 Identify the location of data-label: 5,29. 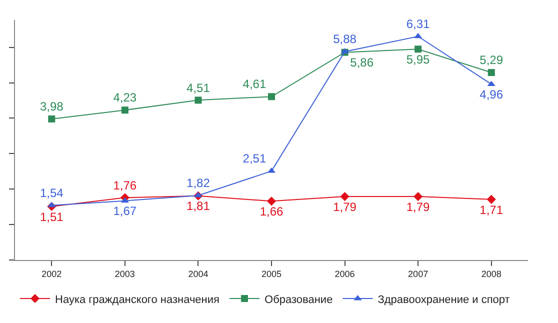
(492, 60).